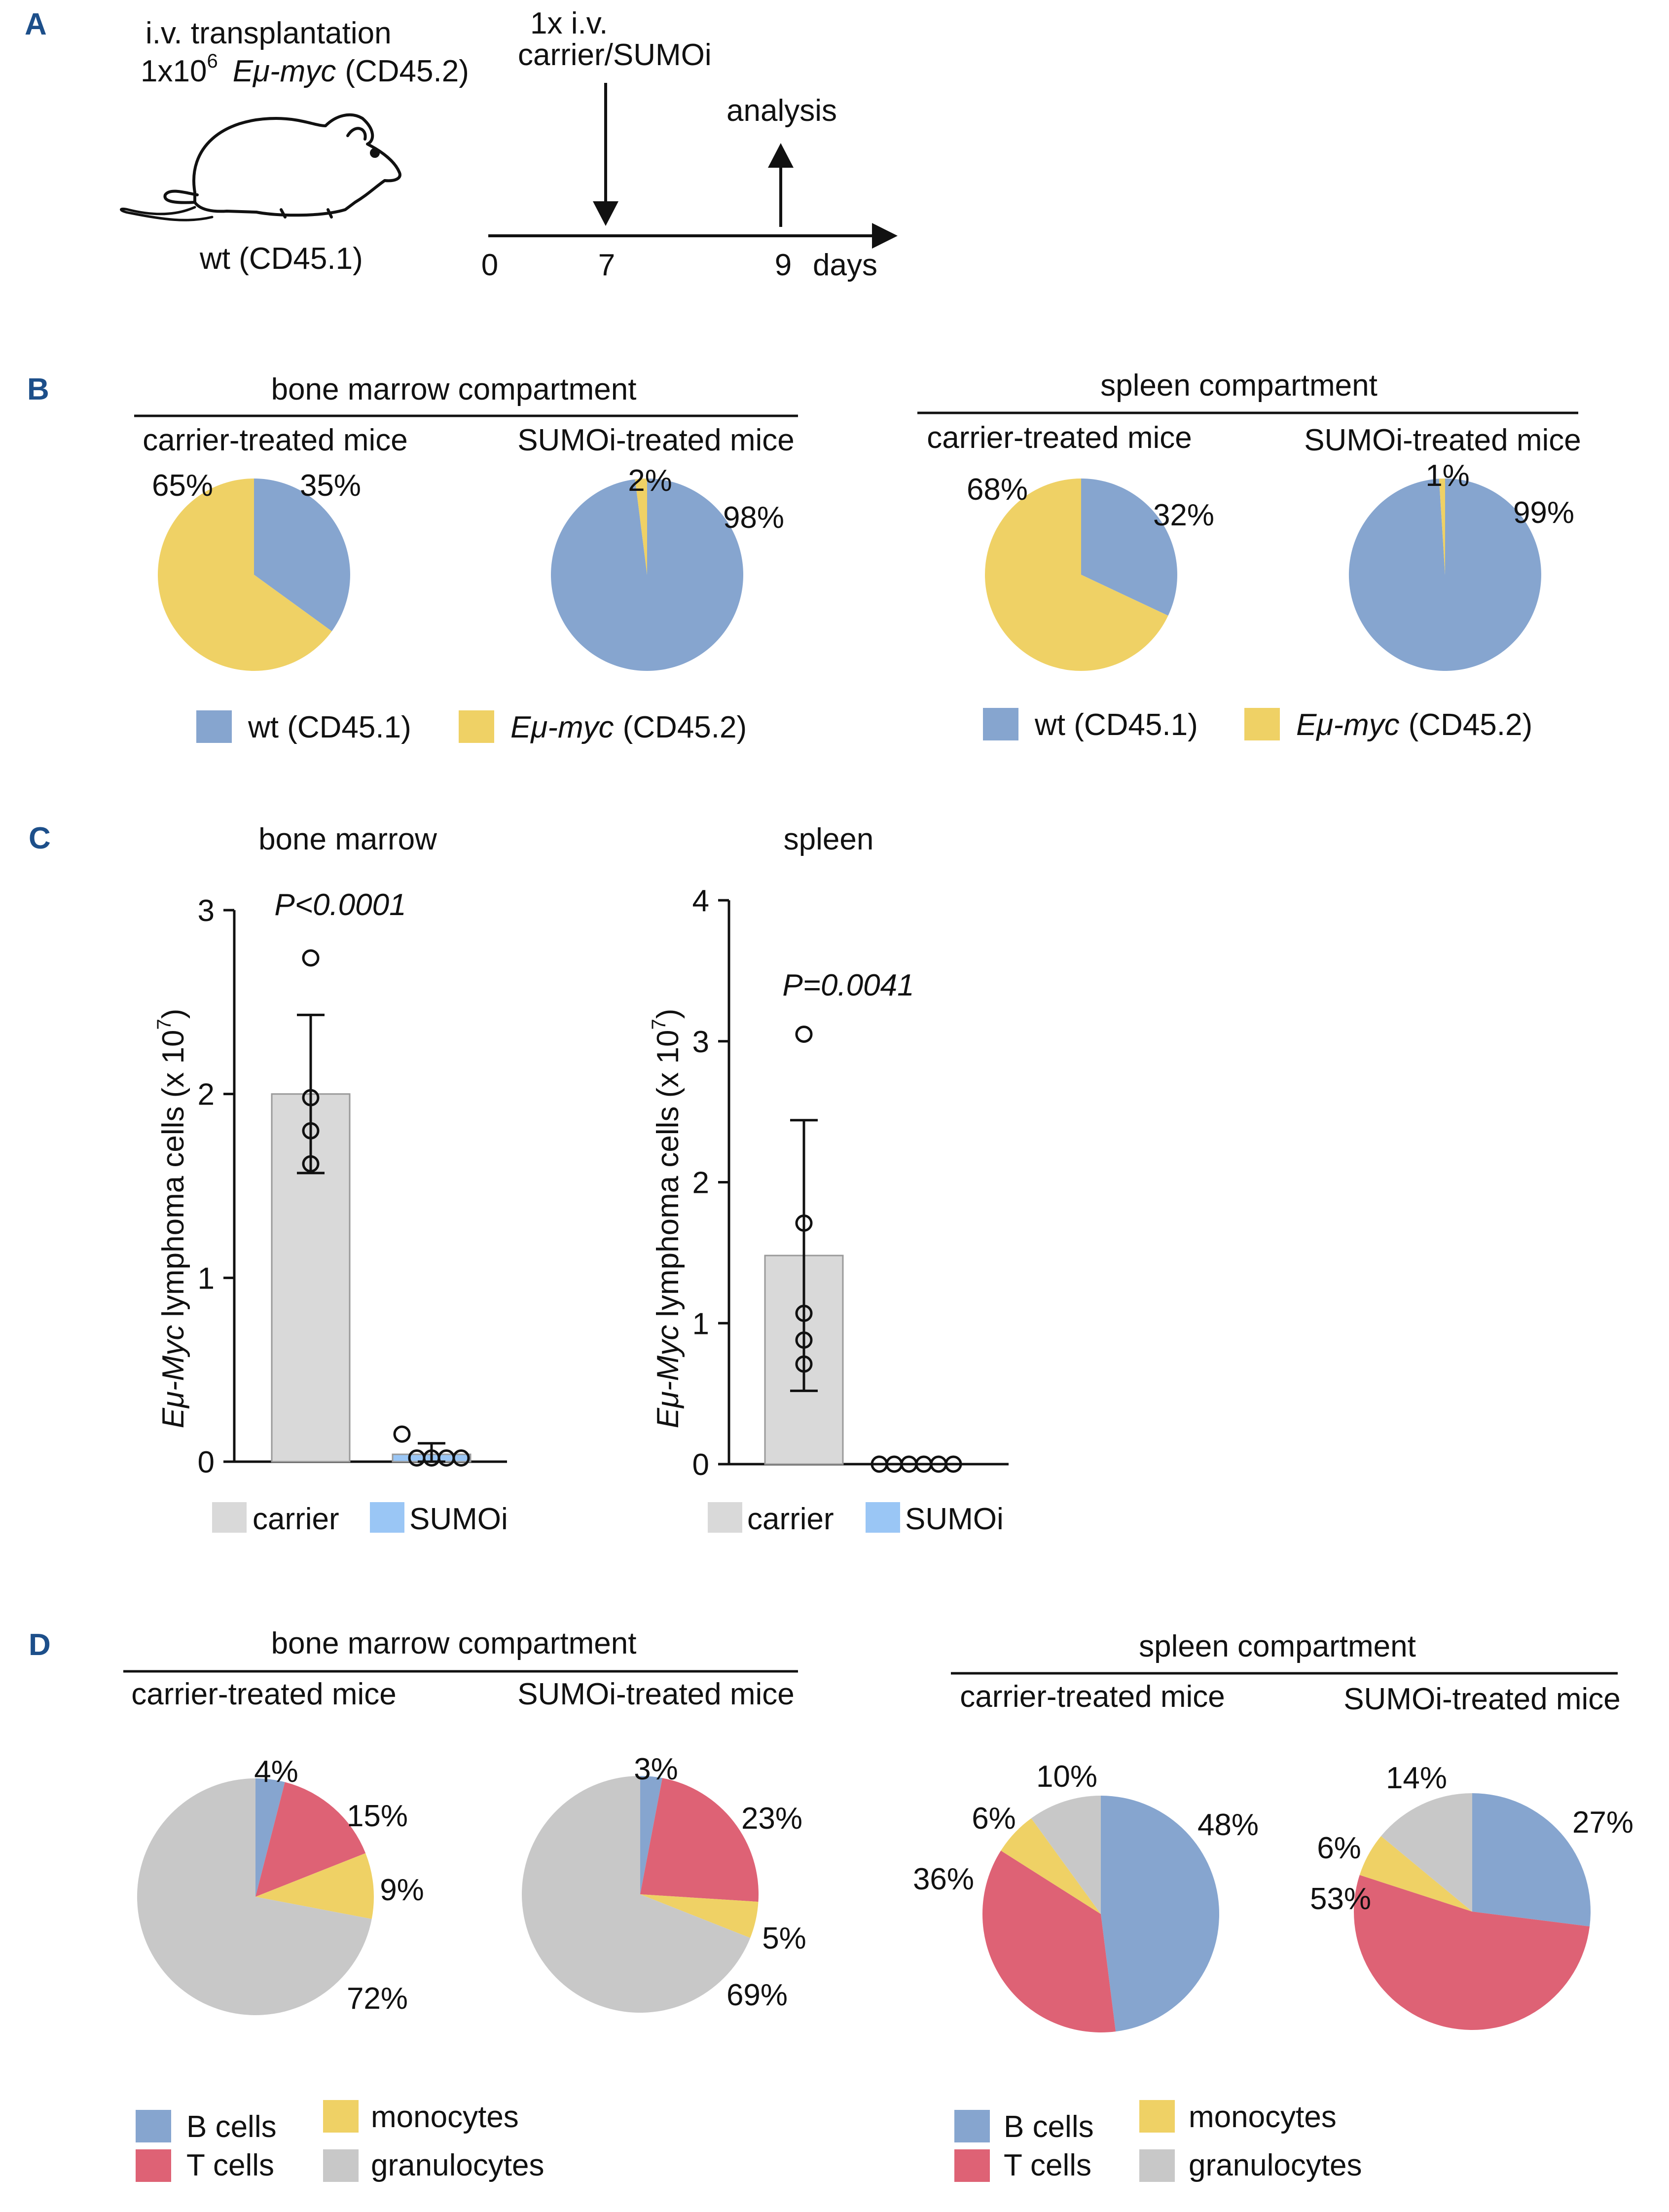 The width and height of the screenshot is (1669, 2212). What do you see at coordinates (458, 1519) in the screenshot?
I see `c-bm-legend-sumoi-label: SUMOi` at bounding box center [458, 1519].